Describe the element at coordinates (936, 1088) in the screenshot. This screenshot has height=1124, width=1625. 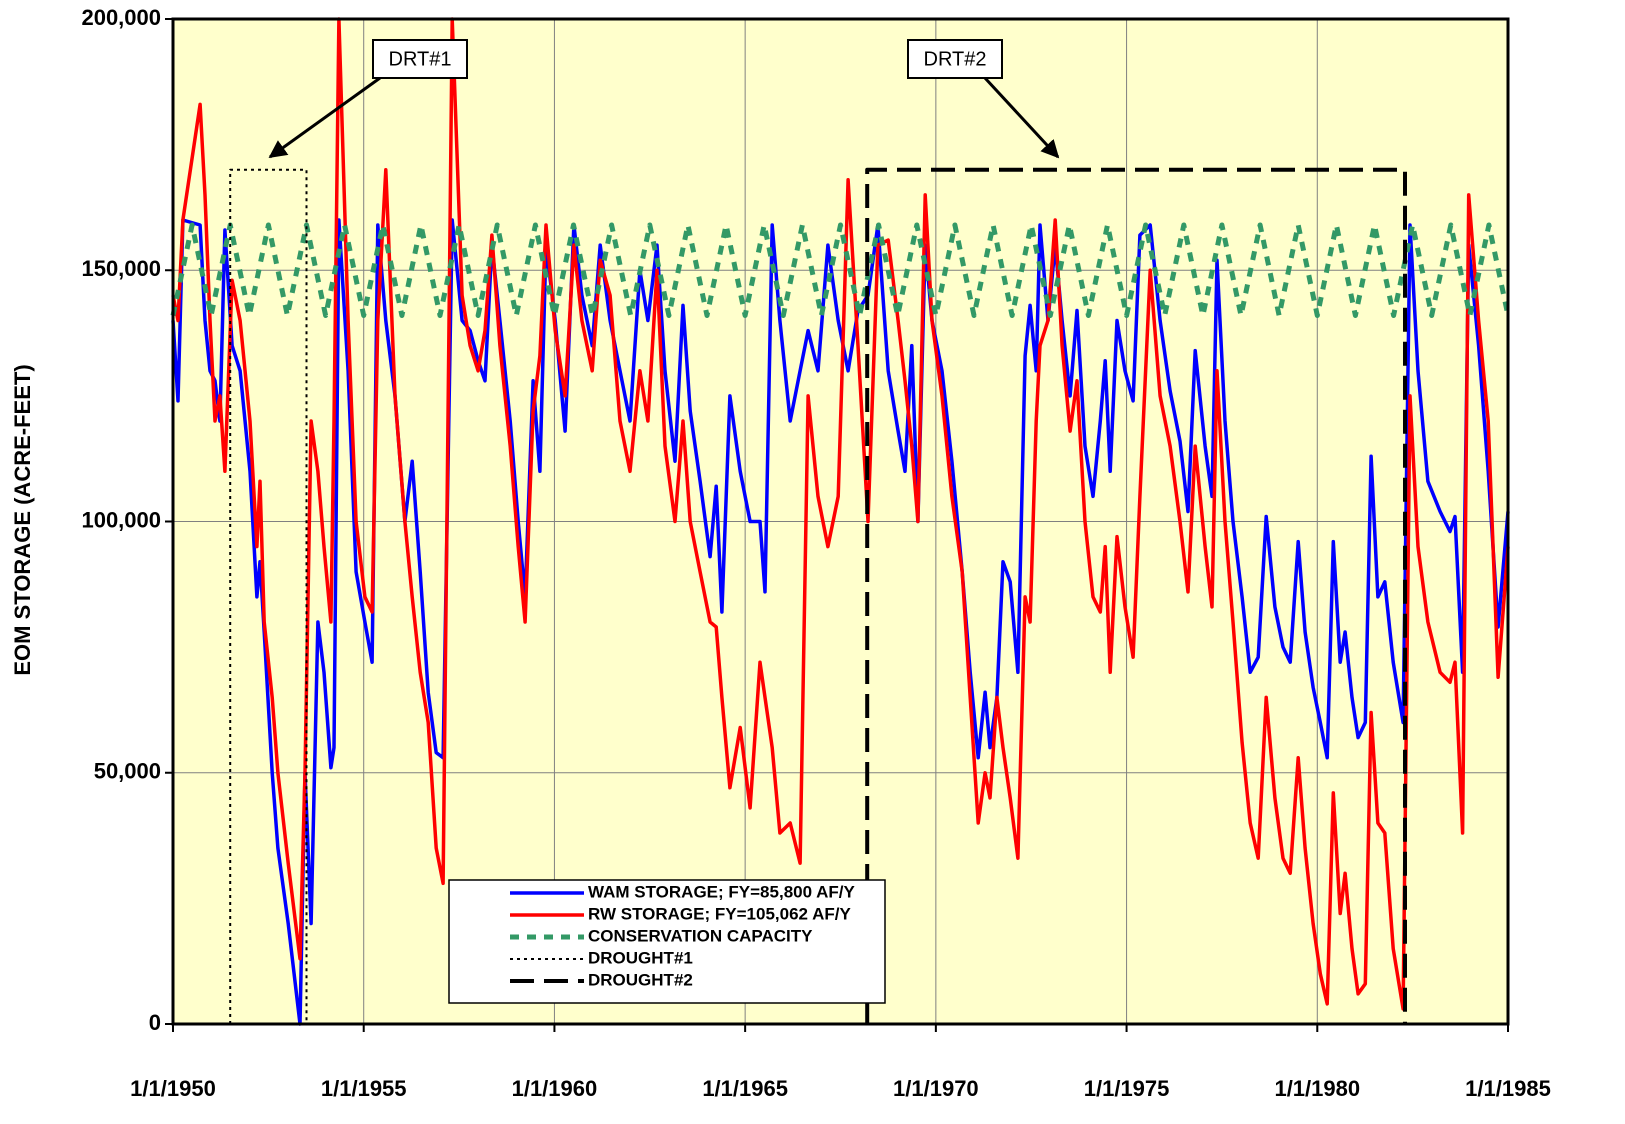
I see `x-tick-label: 1/1/1970` at that location.